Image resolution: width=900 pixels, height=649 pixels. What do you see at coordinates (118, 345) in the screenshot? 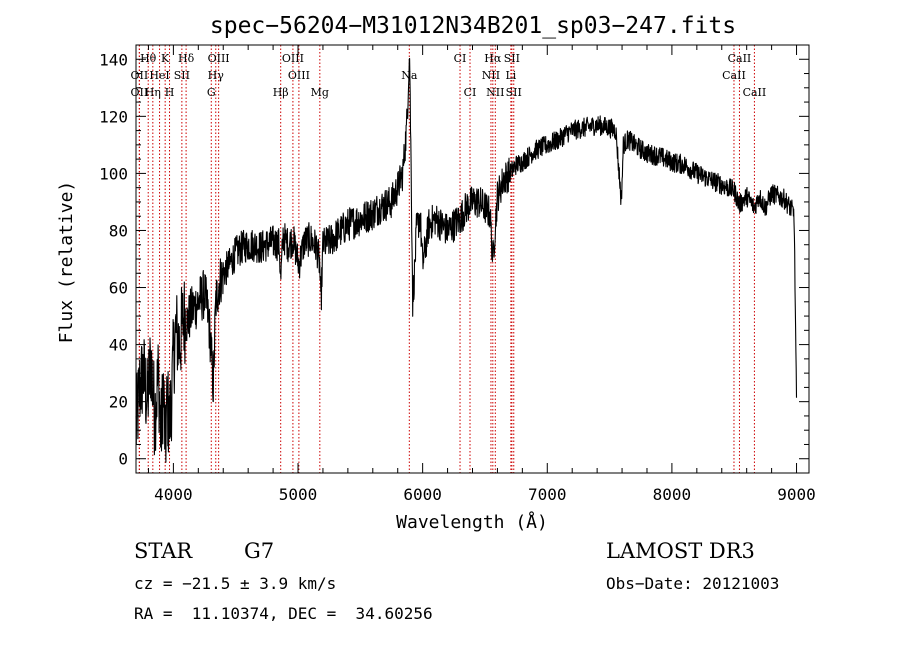
I see `y-tick-label: 40` at bounding box center [118, 345].